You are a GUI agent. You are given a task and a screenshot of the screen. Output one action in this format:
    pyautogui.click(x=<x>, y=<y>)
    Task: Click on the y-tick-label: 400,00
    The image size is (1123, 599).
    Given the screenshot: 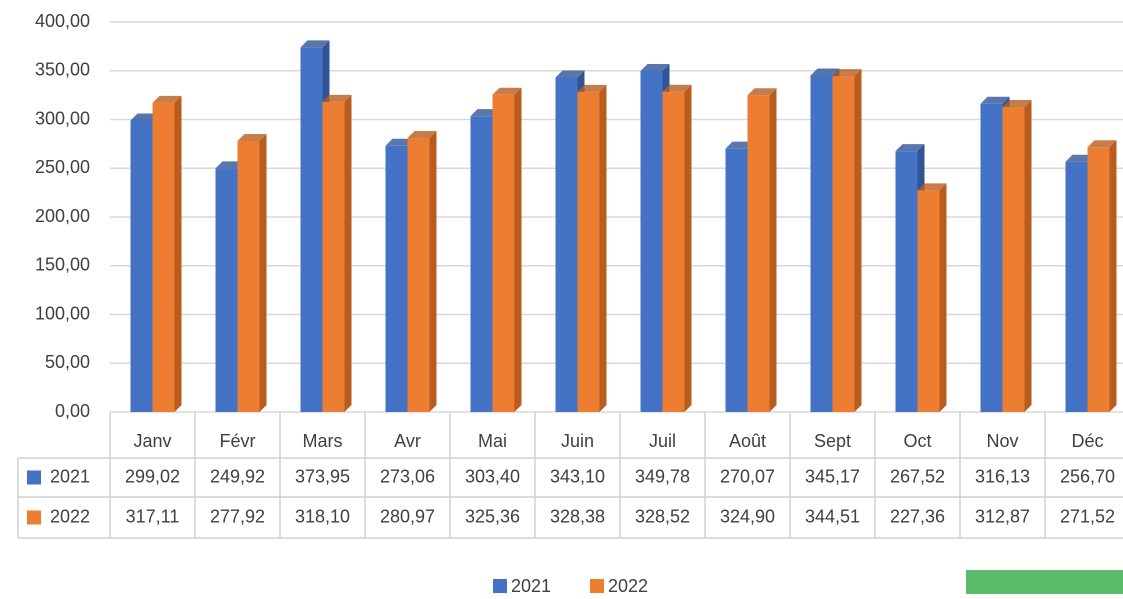 What is the action you would take?
    pyautogui.click(x=62, y=21)
    